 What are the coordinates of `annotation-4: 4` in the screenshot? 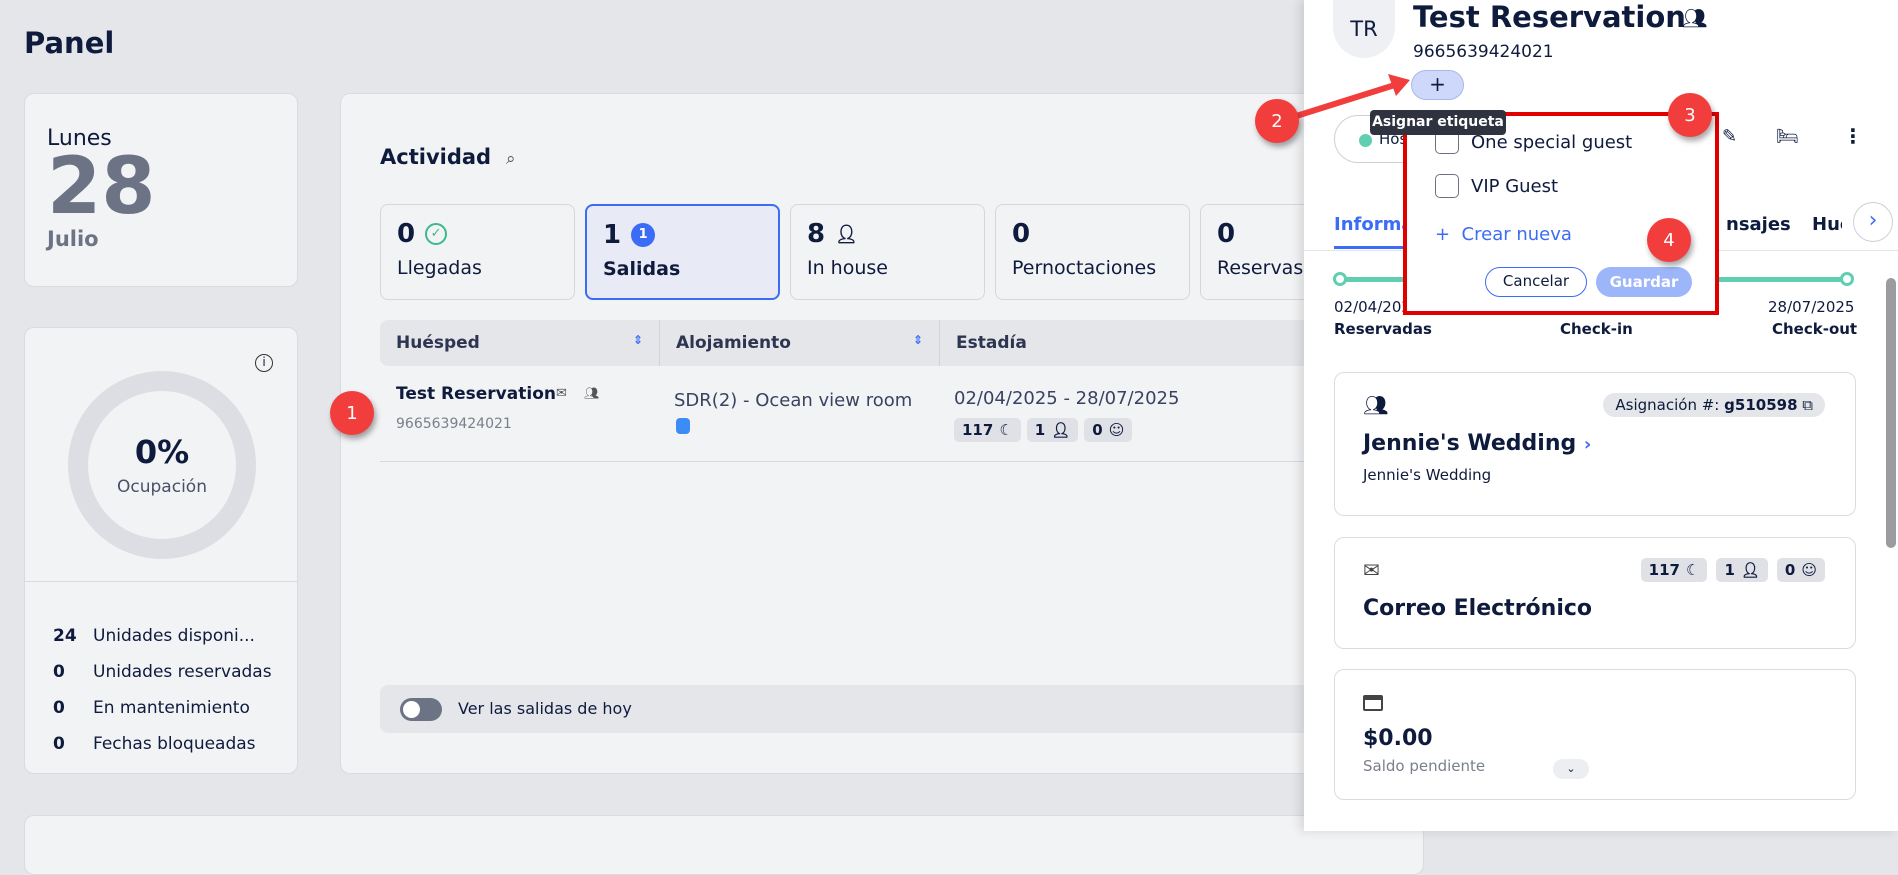 It's located at (1669, 240).